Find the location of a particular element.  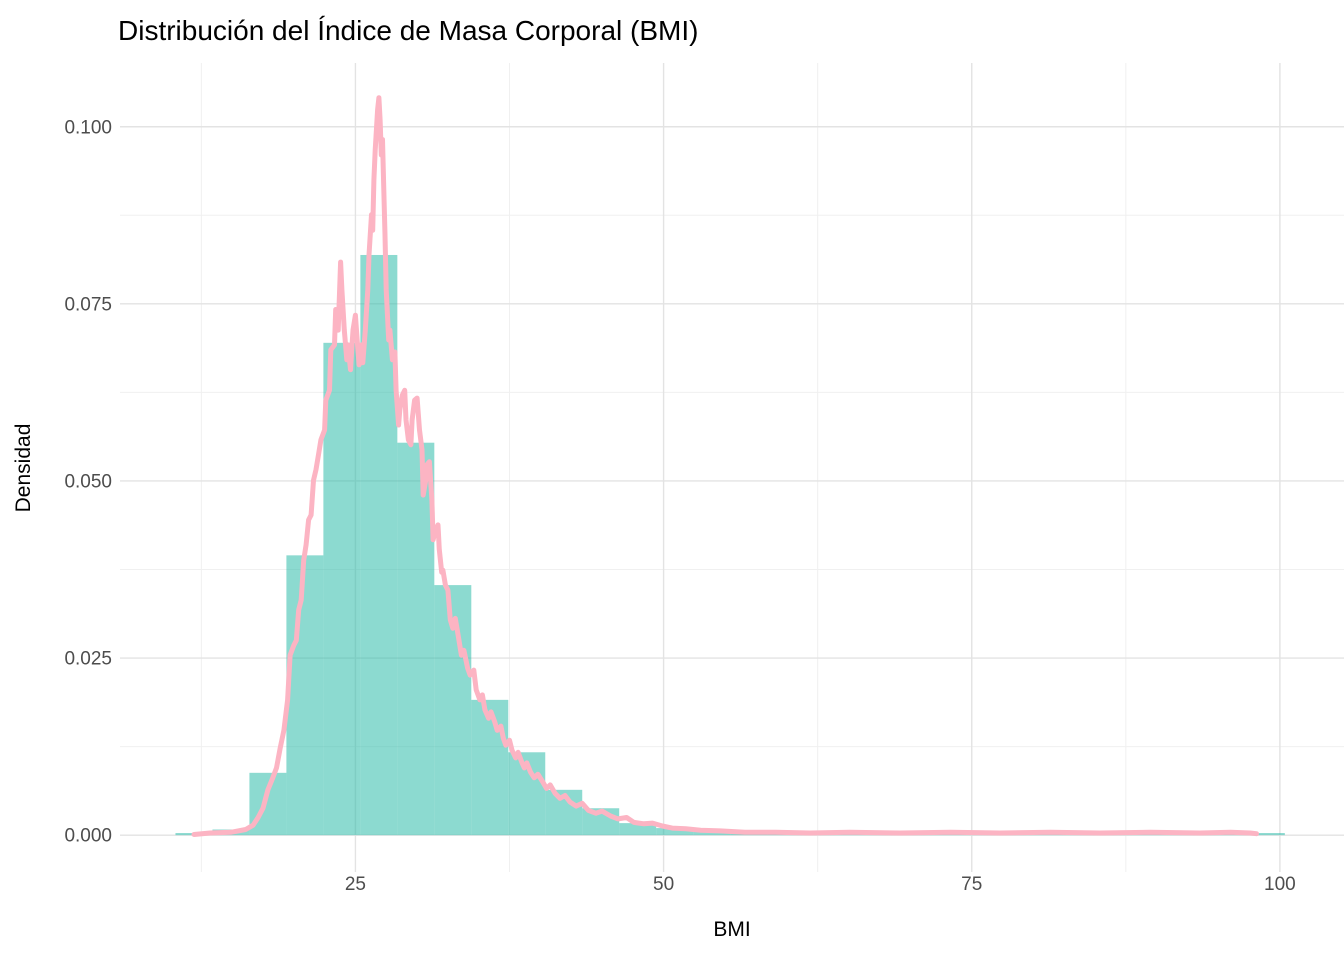

x-axis-tick-labels: 25 50 75 100 is located at coordinates (820, 884).